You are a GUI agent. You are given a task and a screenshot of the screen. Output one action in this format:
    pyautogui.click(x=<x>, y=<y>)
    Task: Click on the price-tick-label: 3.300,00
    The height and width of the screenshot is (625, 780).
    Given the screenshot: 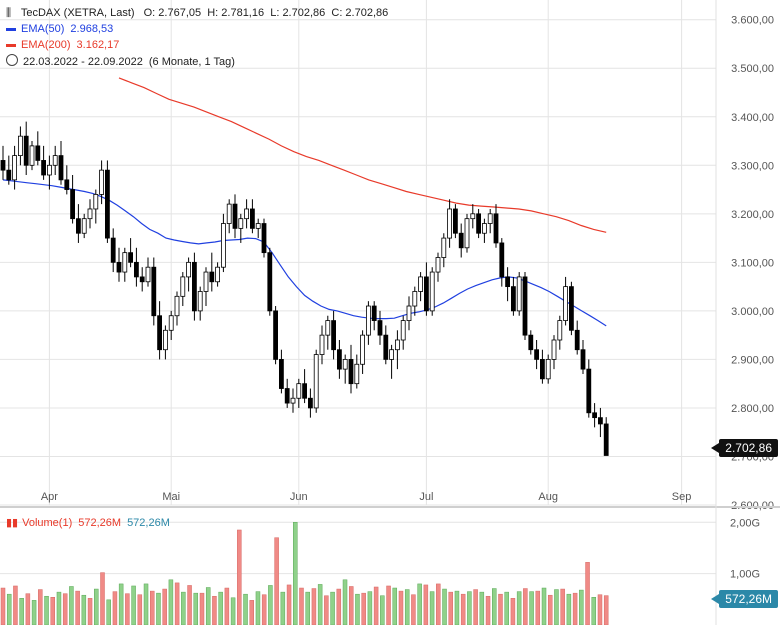 What is the action you would take?
    pyautogui.click(x=752, y=166)
    